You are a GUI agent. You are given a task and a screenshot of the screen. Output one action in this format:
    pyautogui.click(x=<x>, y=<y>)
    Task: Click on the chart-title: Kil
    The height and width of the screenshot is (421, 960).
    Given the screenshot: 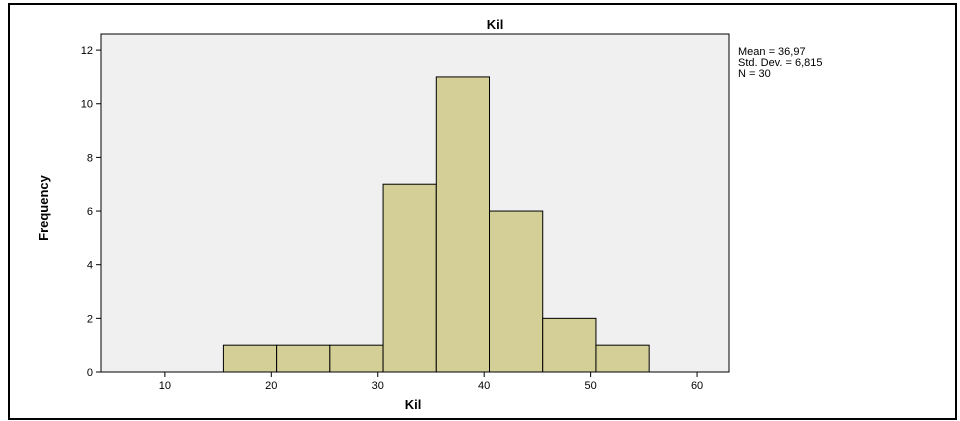 What is the action you would take?
    pyautogui.click(x=495, y=24)
    